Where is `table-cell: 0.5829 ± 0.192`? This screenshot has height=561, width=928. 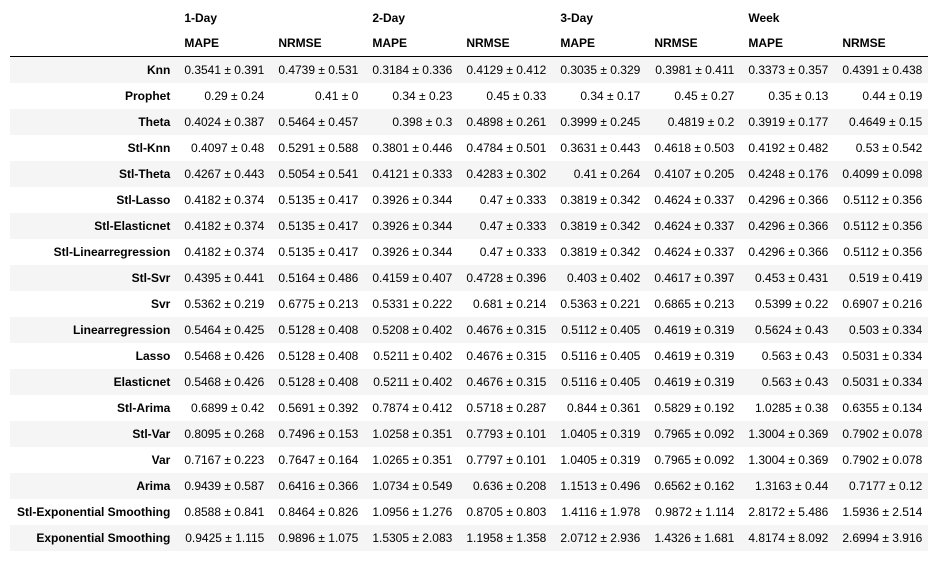 table-cell: 0.5829 ± 0.192 is located at coordinates (694, 407).